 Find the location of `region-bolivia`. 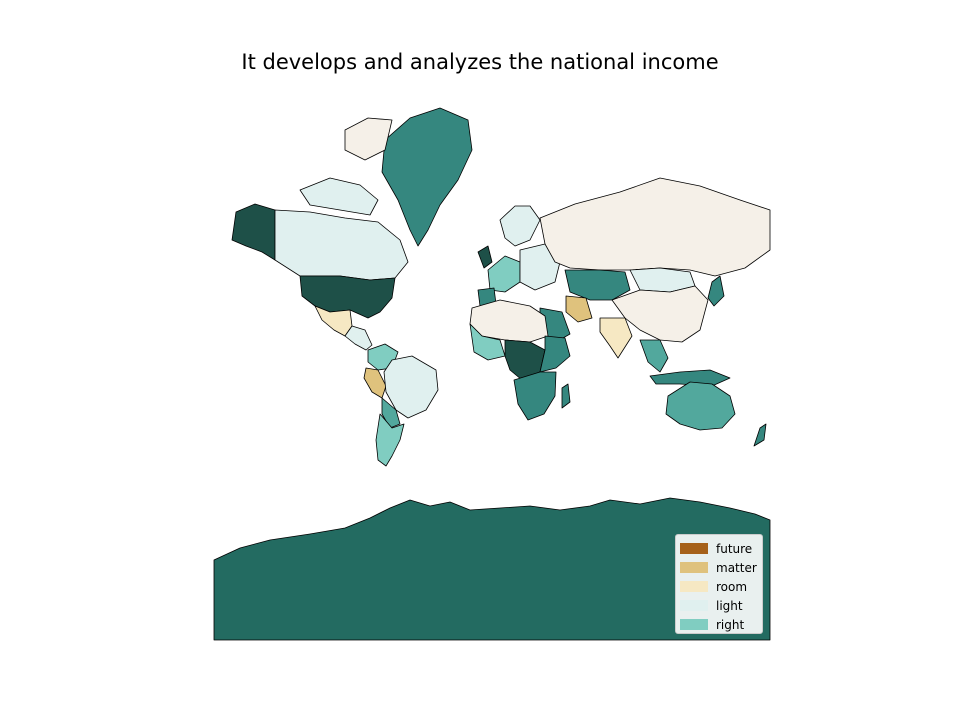

region-bolivia is located at coordinates (391, 413).